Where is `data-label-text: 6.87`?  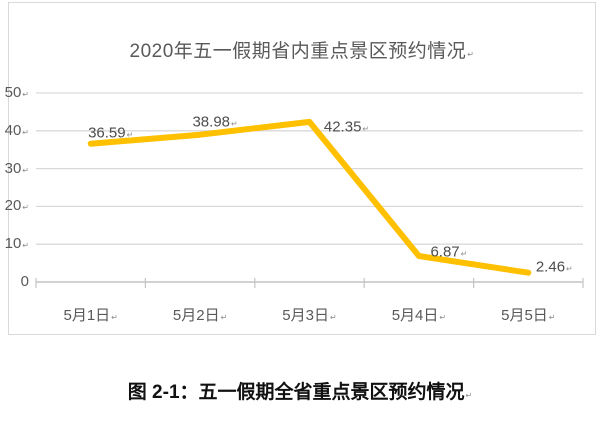 data-label-text: 6.87 is located at coordinates (445, 252).